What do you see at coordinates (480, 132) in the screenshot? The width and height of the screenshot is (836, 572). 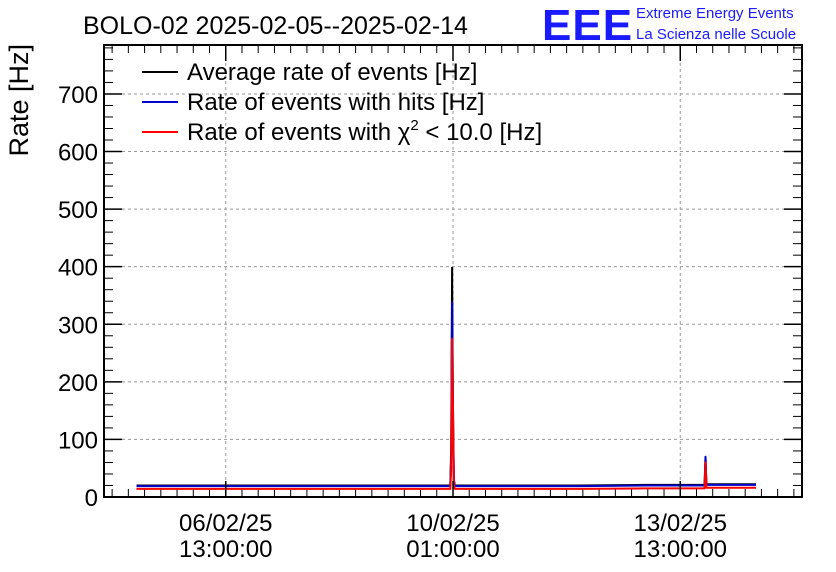 I see `legend-entry-text: < 10.0 [Hz]` at bounding box center [480, 132].